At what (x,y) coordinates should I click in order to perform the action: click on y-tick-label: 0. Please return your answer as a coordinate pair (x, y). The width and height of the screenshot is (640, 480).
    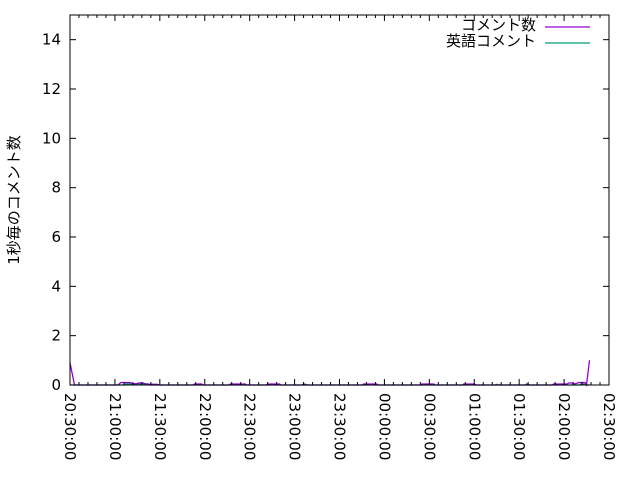
    Looking at the image, I should click on (56, 385).